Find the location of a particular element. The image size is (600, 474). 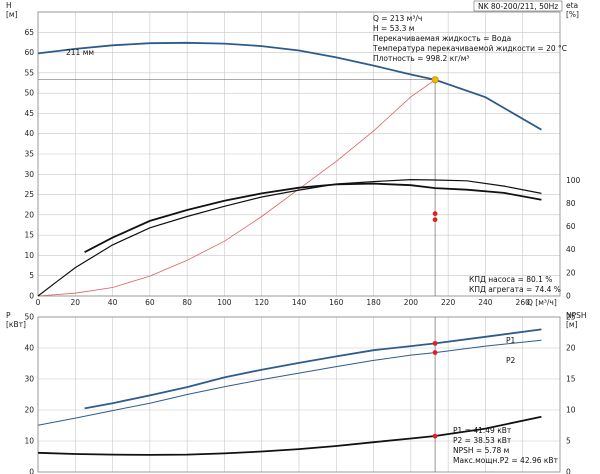

top-x-tick-label: 100 is located at coordinates (224, 302).